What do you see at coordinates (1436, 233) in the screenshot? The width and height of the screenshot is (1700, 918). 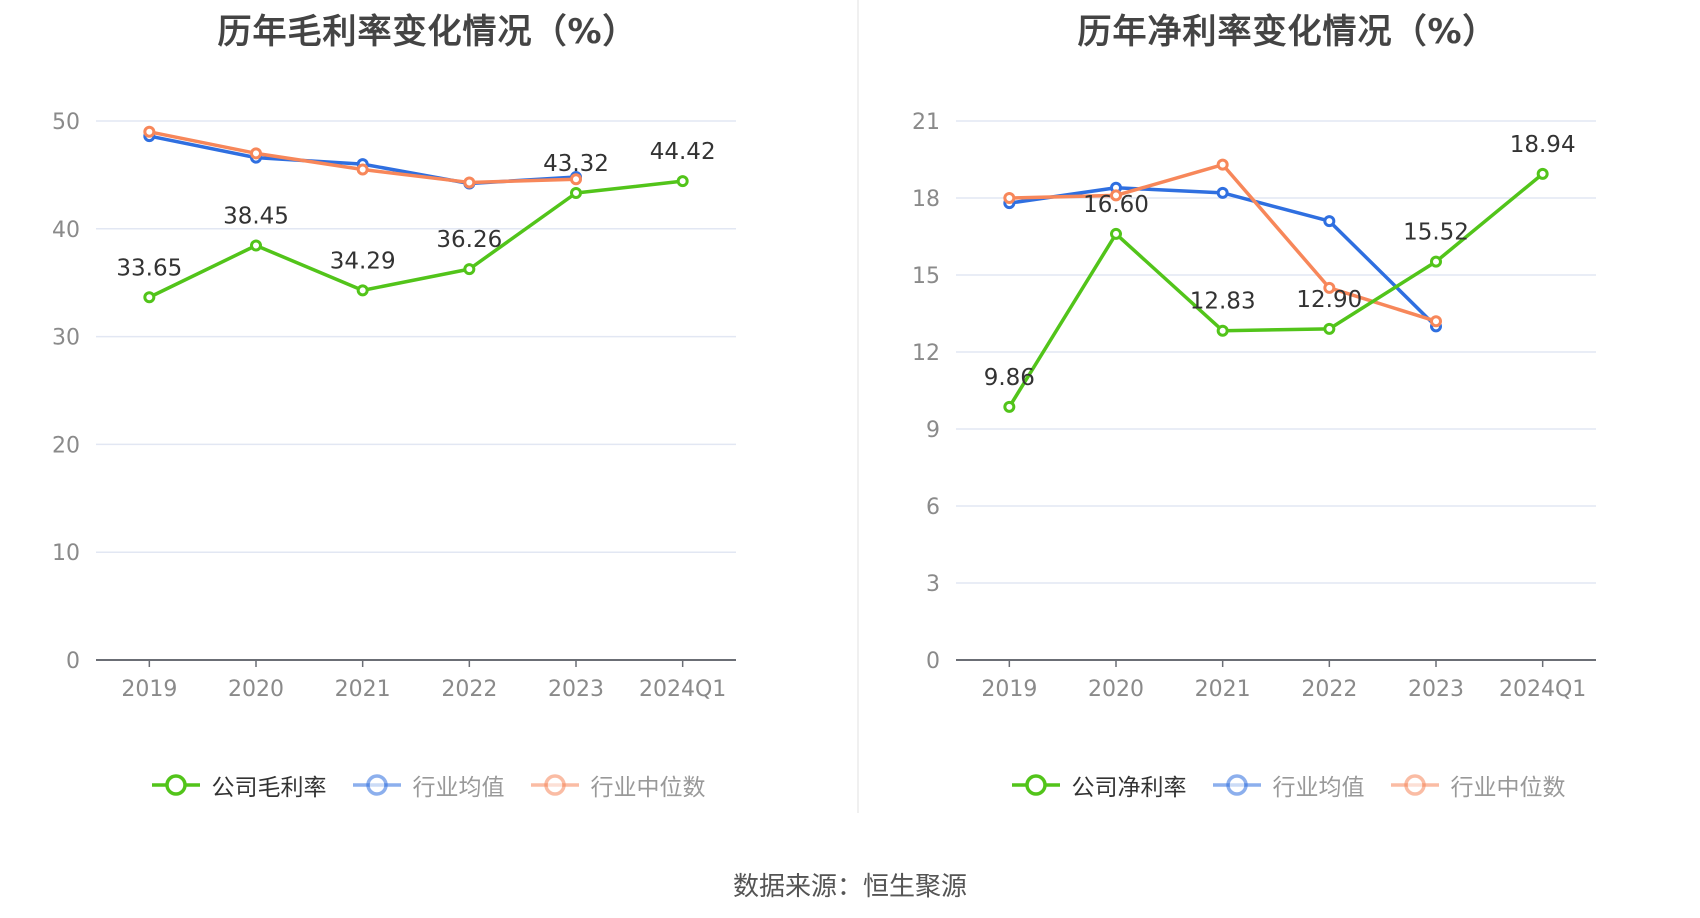 I see `data-label: 15.52` at bounding box center [1436, 233].